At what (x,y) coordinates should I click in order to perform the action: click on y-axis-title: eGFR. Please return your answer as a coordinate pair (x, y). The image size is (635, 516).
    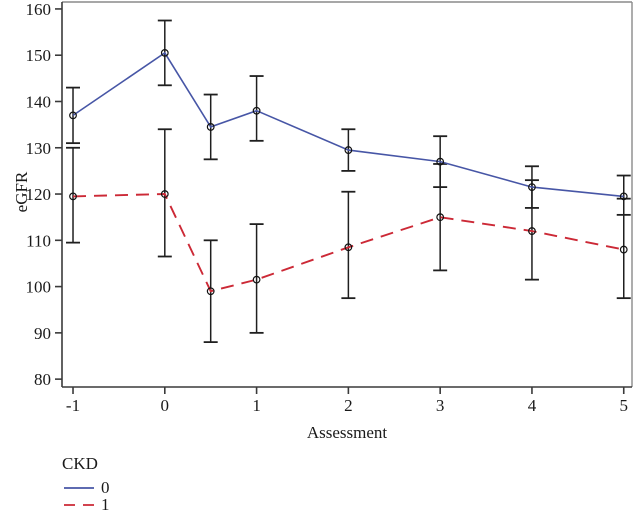
    Looking at the image, I should click on (21, 191).